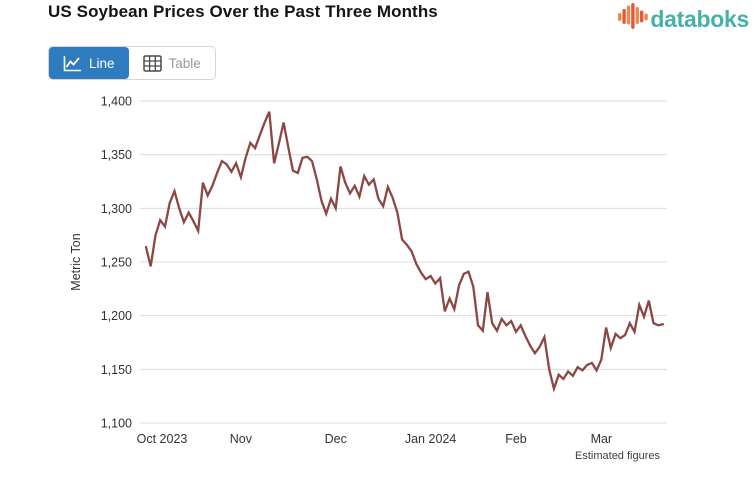 The height and width of the screenshot is (498, 753). Describe the element at coordinates (617, 456) in the screenshot. I see `estimated-figures-note: Estimated figures` at that location.